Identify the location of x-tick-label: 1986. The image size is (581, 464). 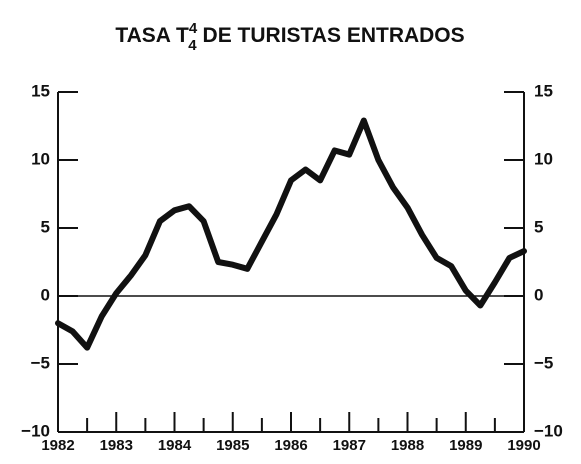
(290, 445).